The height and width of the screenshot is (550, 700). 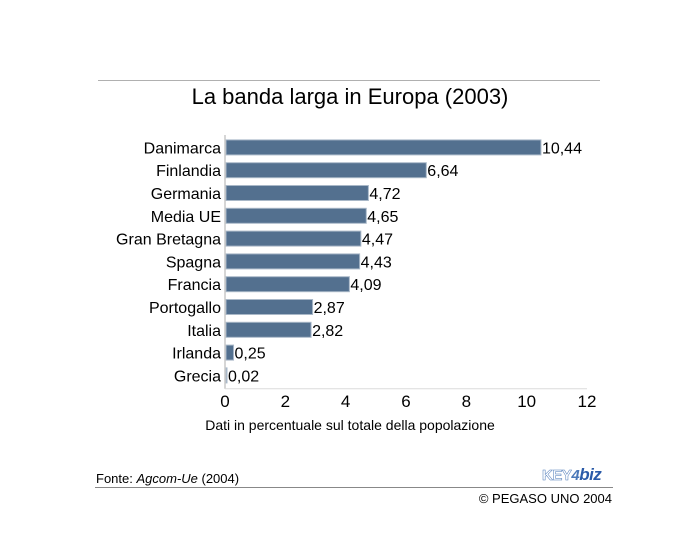 I want to click on bar-finlandia, so click(x=326, y=170).